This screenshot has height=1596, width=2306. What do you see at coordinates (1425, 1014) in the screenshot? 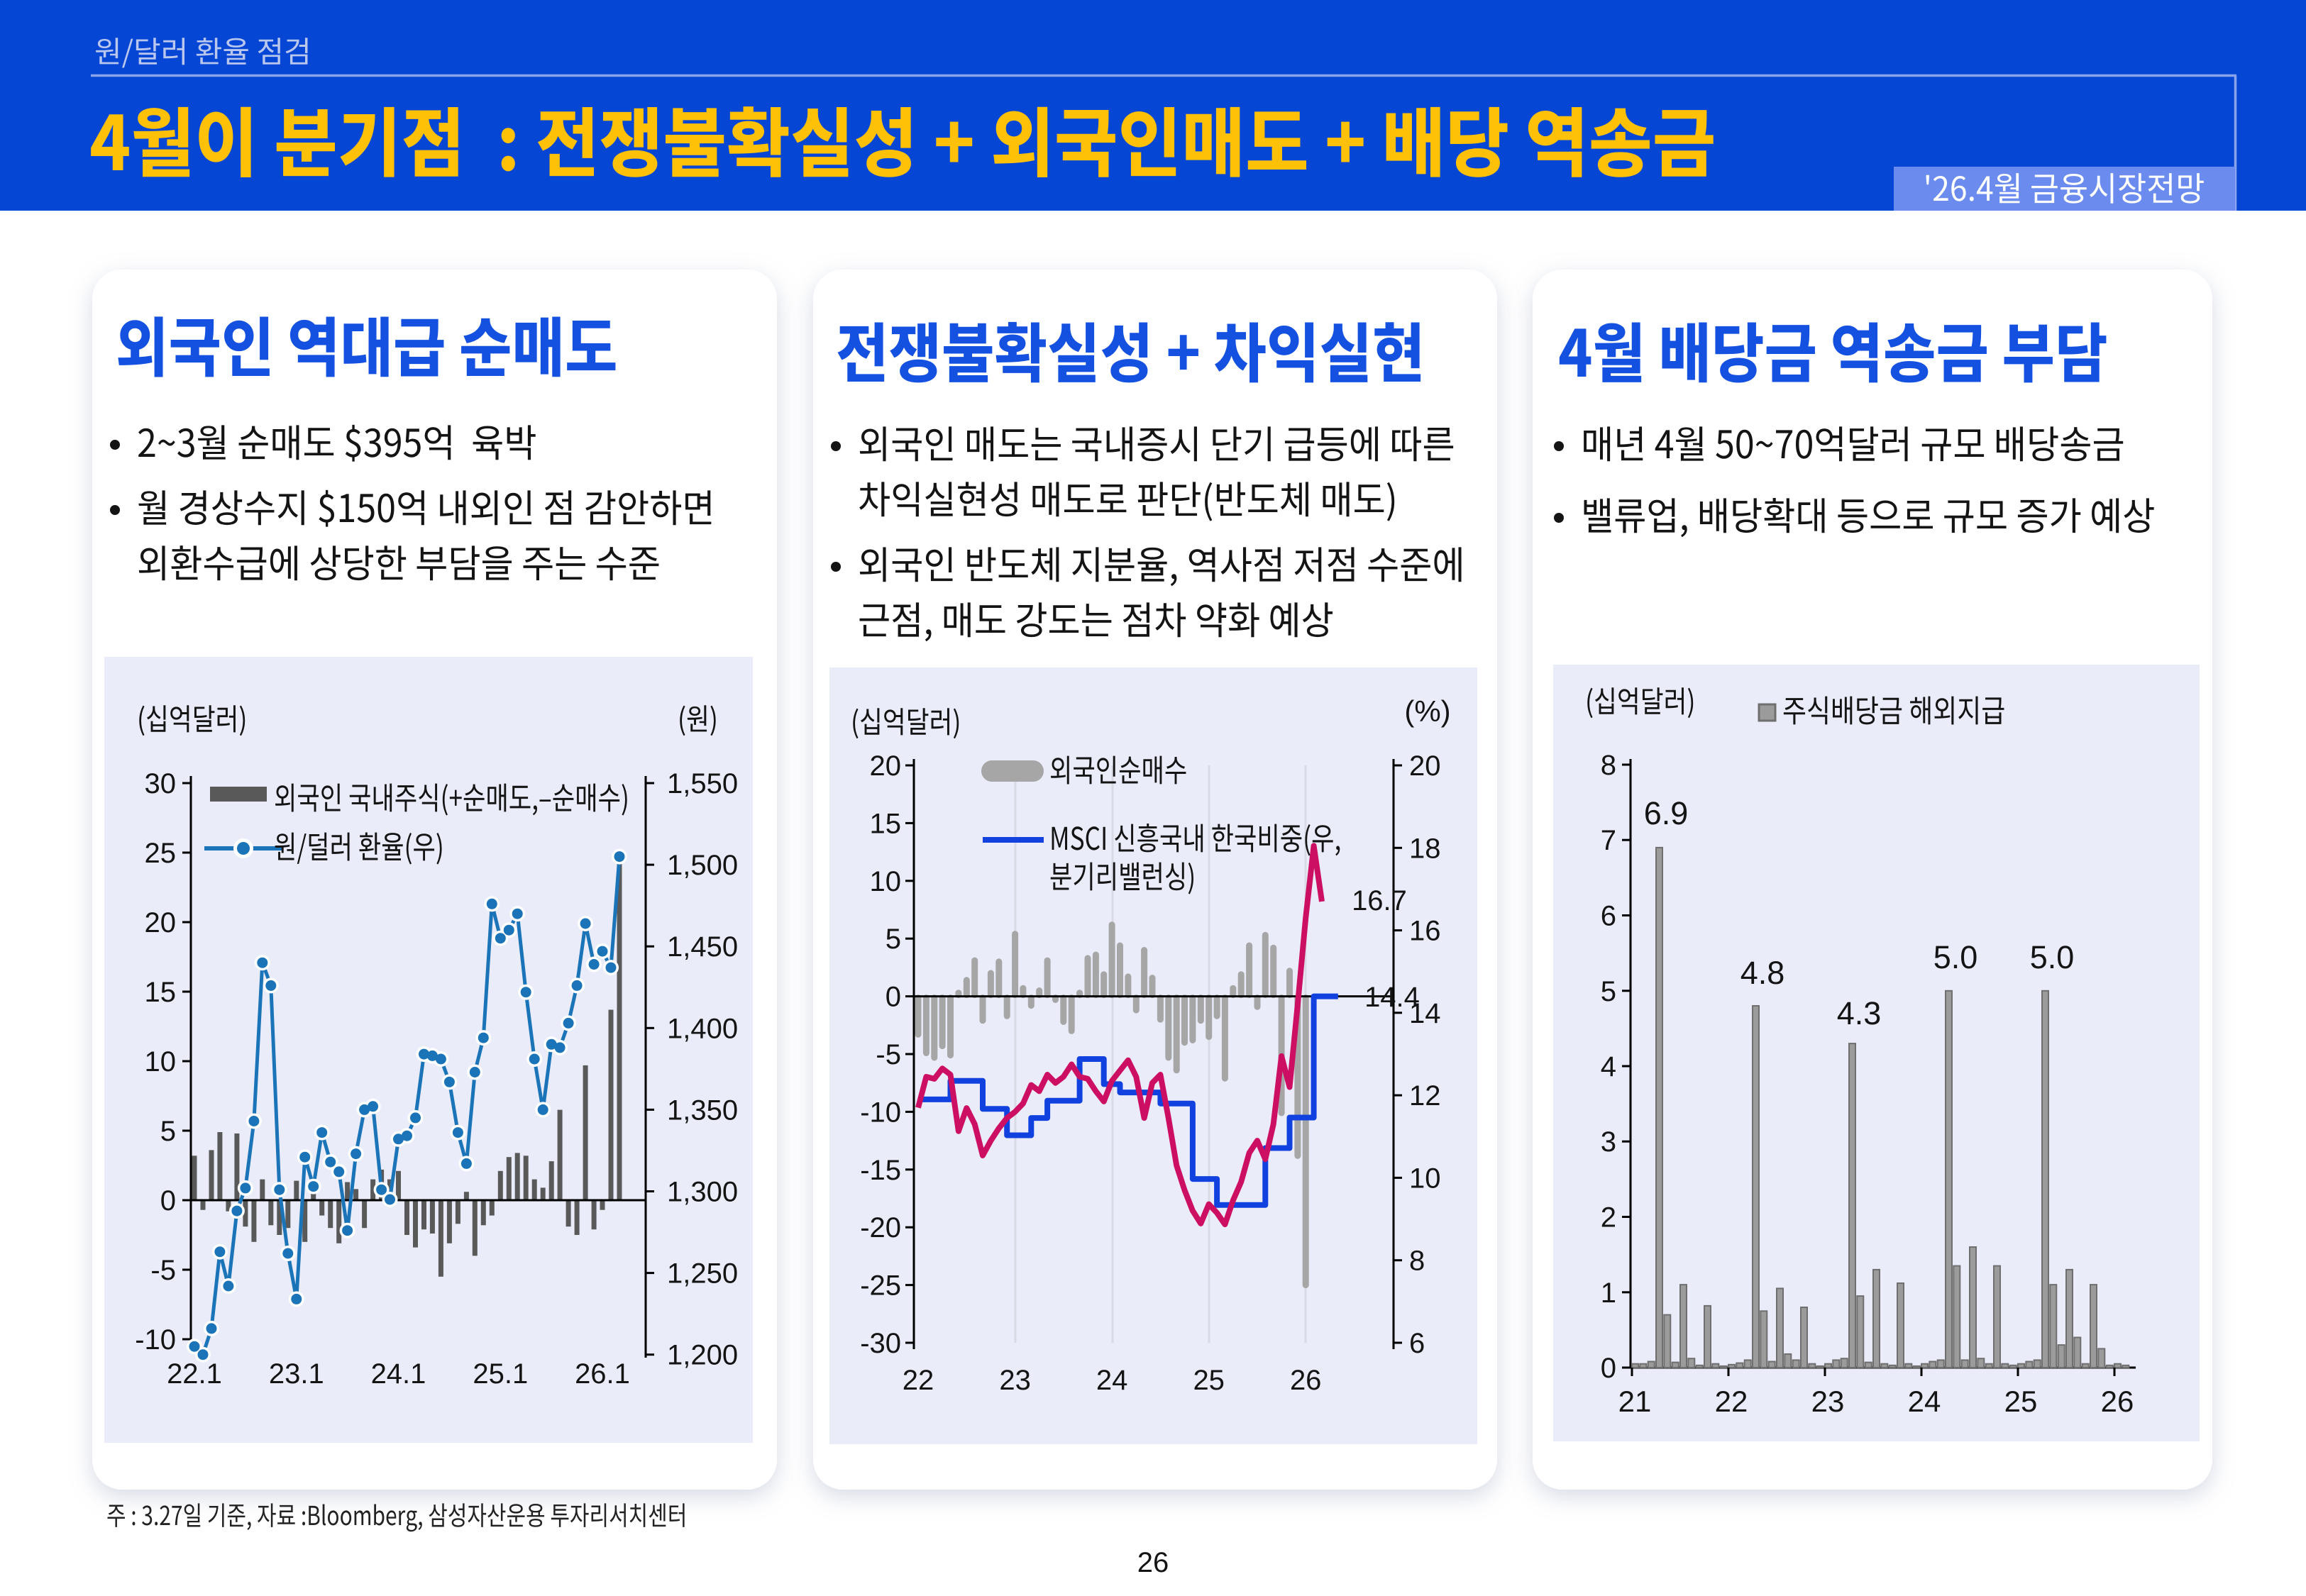
I see `svg-text: 14` at bounding box center [1425, 1014].